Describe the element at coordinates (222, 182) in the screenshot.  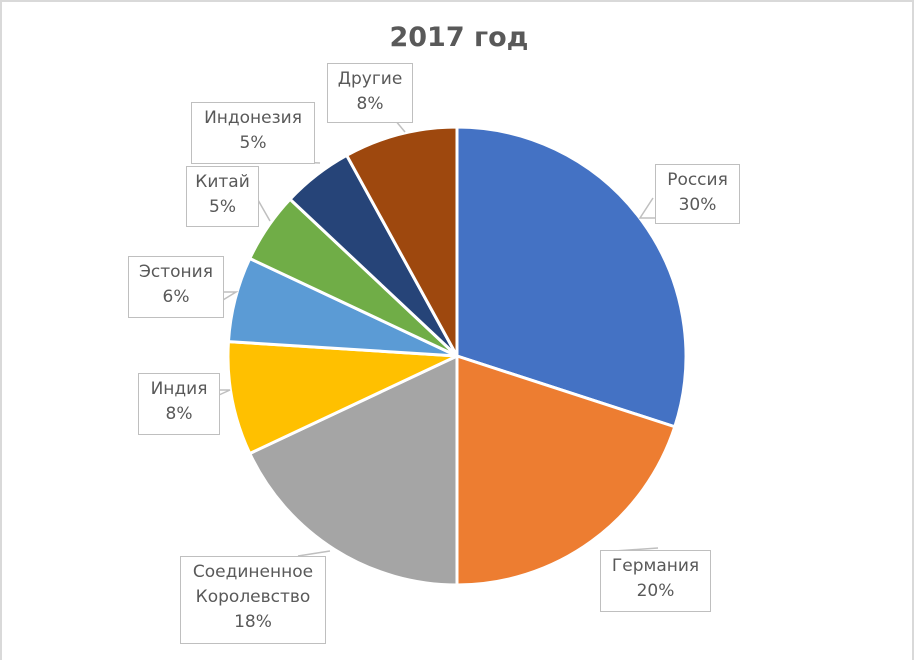
I see `label-name: Китай` at that location.